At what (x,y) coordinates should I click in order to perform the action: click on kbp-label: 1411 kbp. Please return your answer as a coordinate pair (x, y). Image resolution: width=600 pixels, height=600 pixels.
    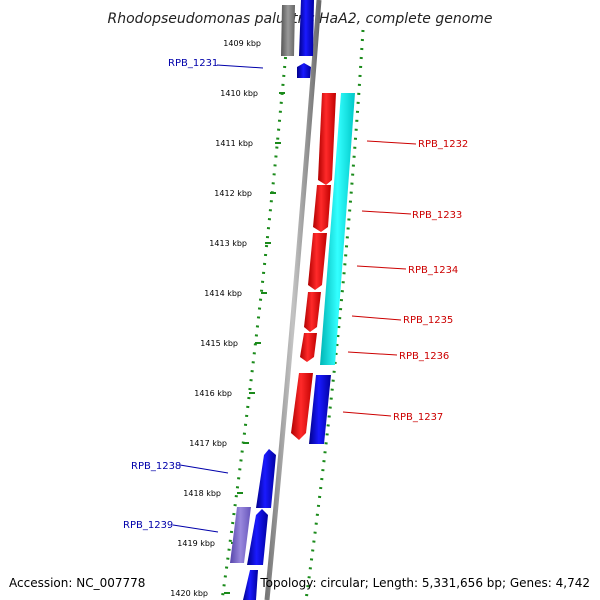
    Looking at the image, I should click on (234, 143).